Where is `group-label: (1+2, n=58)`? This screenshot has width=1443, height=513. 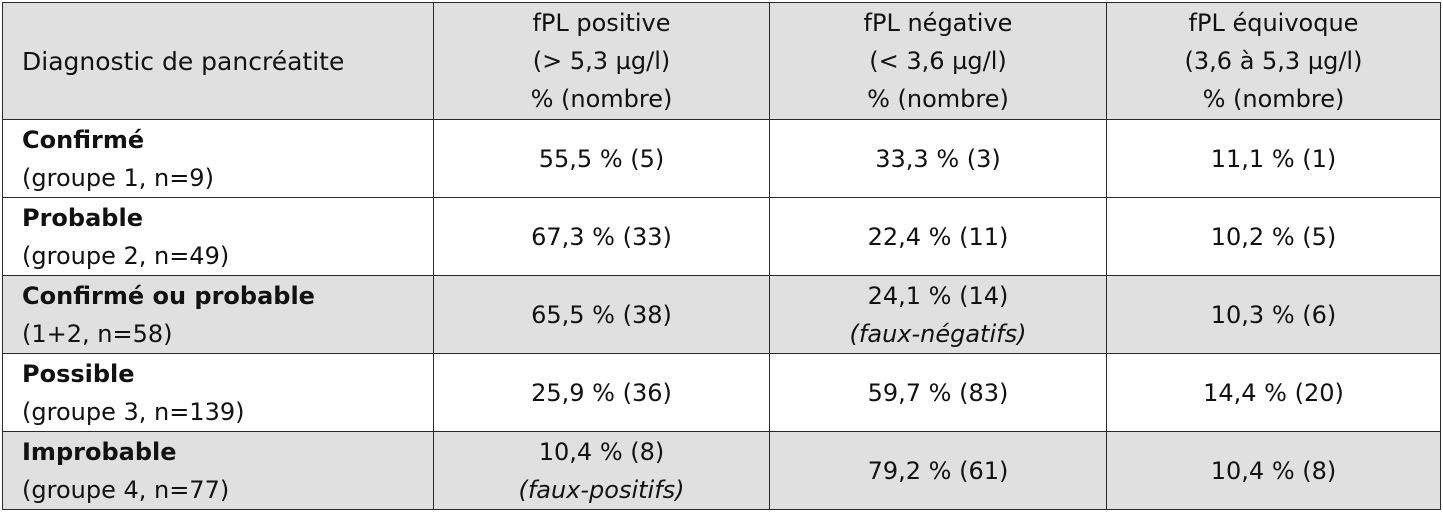 group-label: (1+2, n=58) is located at coordinates (97, 333).